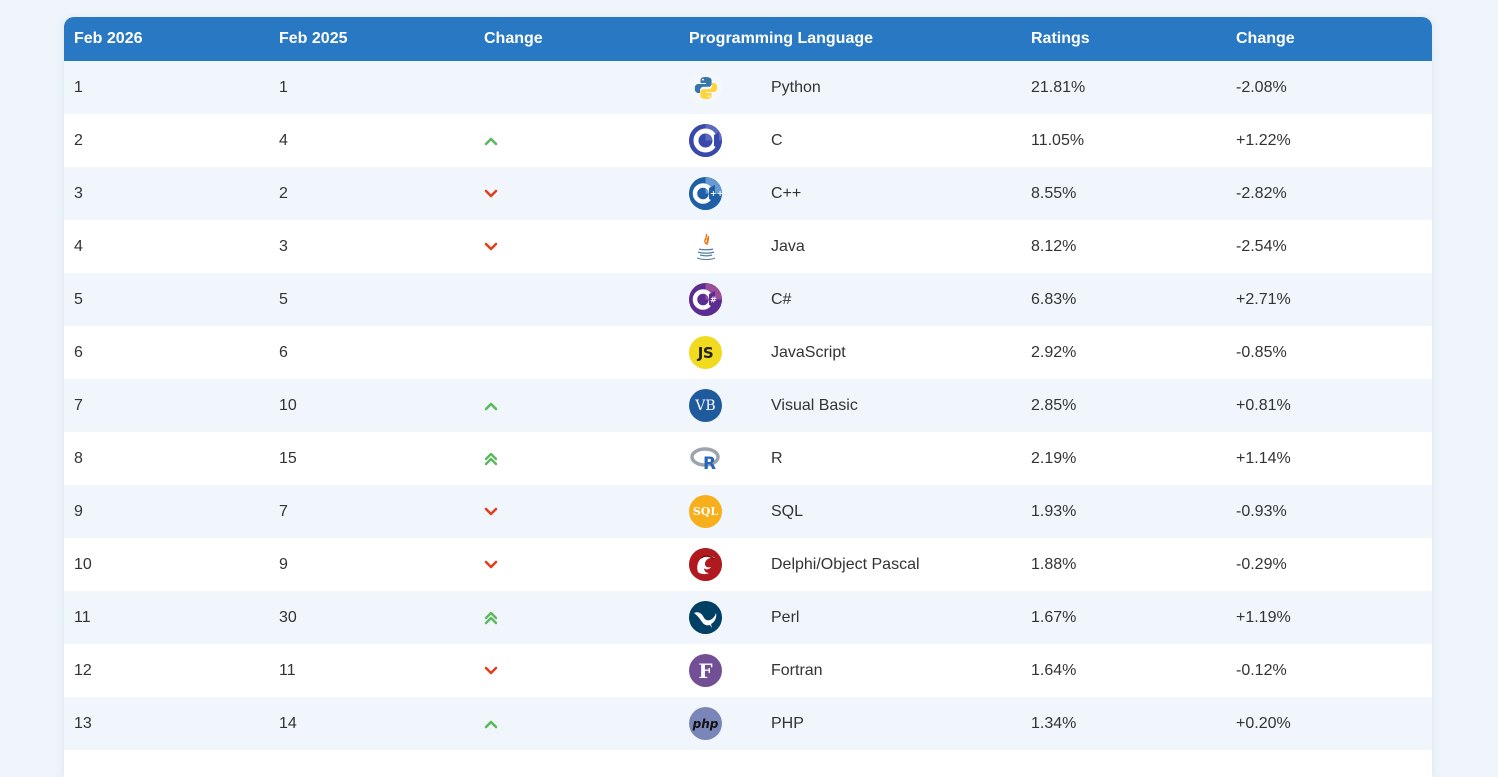  I want to click on table-row: 8 15 R R 2.19% +1.14%, so click(748, 458).